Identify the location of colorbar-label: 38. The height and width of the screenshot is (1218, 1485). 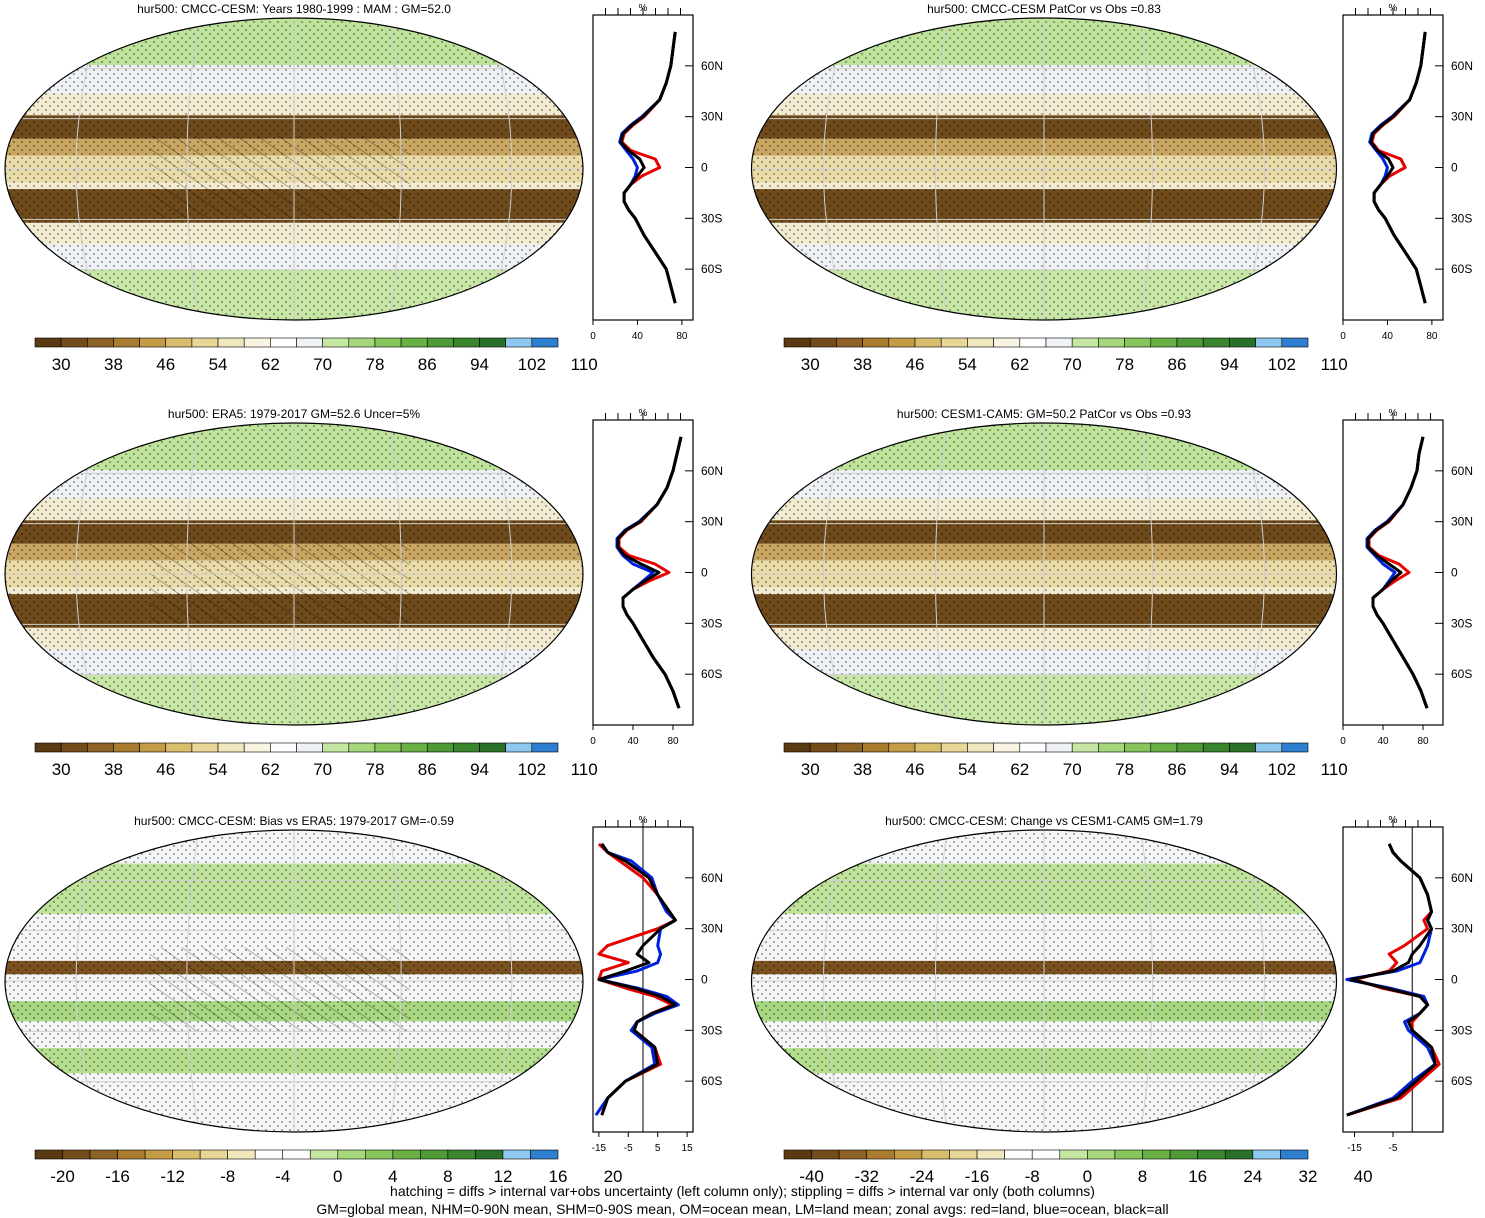
(862, 769).